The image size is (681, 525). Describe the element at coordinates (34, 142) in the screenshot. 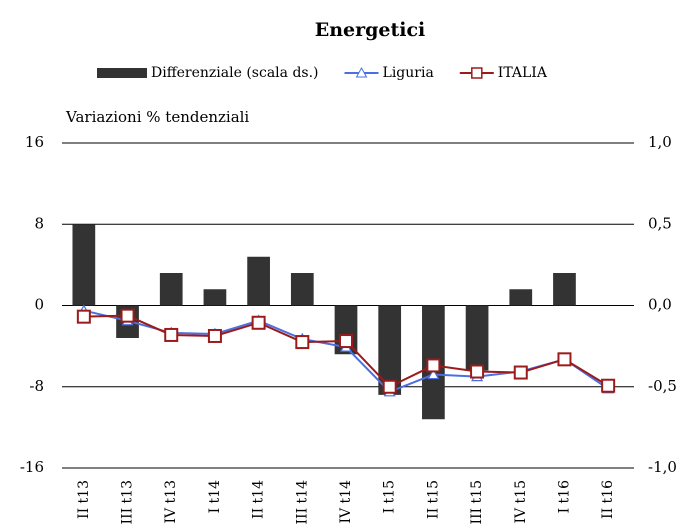

I see `y-tick-label: 16` at that location.